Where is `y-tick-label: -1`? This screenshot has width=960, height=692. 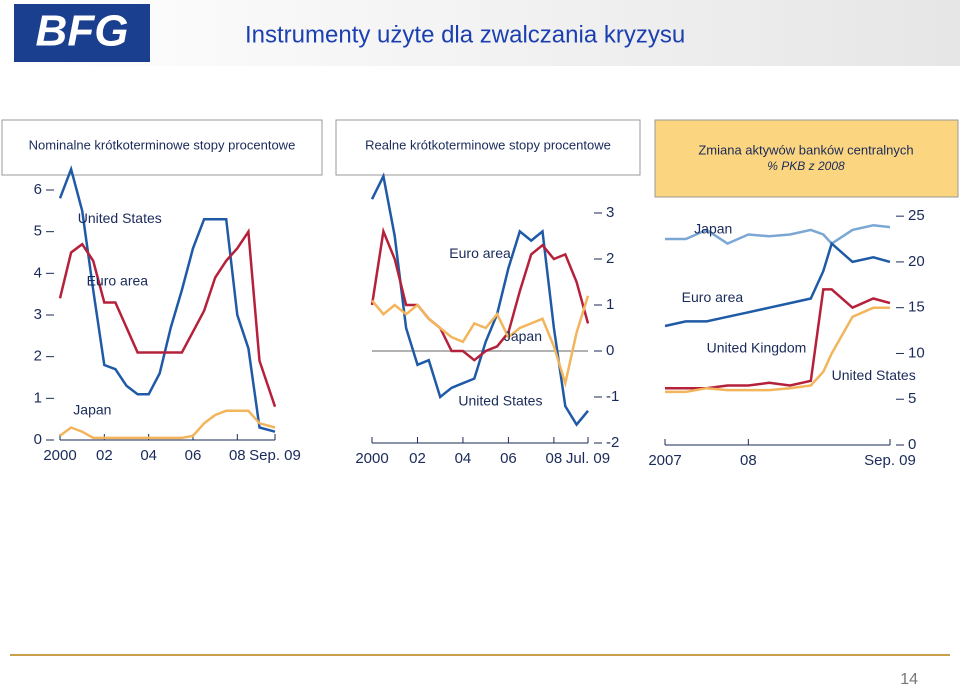
y-tick-label: -1 is located at coordinates (612, 396).